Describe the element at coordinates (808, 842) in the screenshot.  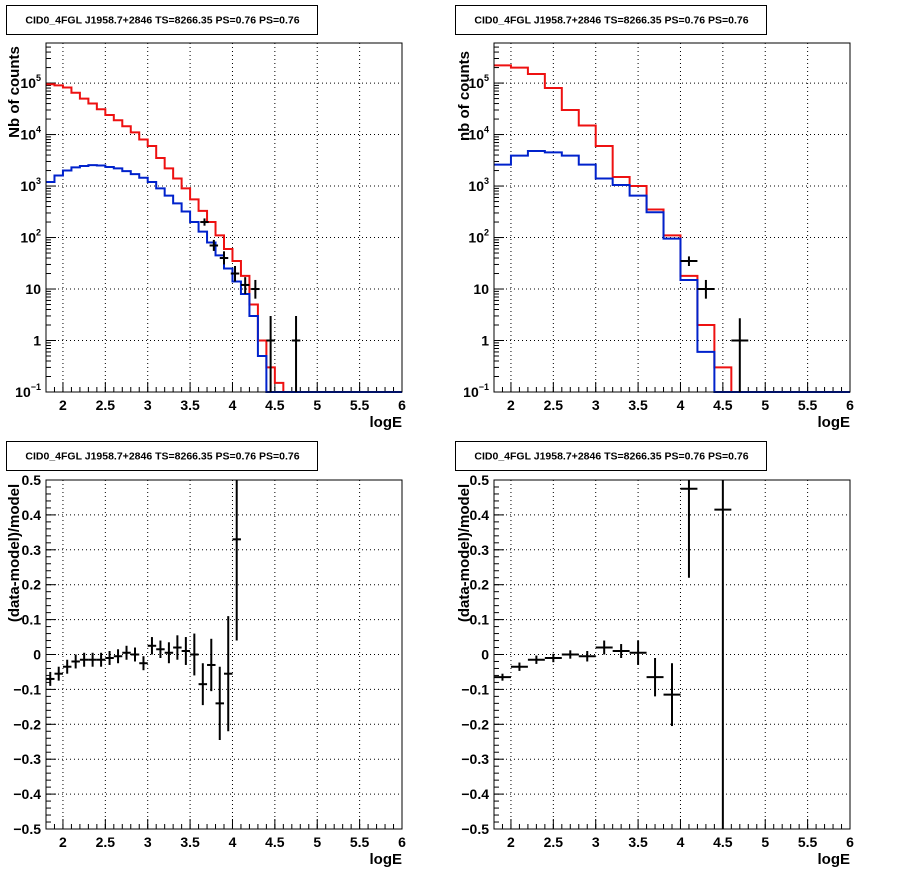
I see `x-tick-label: 5.5` at that location.